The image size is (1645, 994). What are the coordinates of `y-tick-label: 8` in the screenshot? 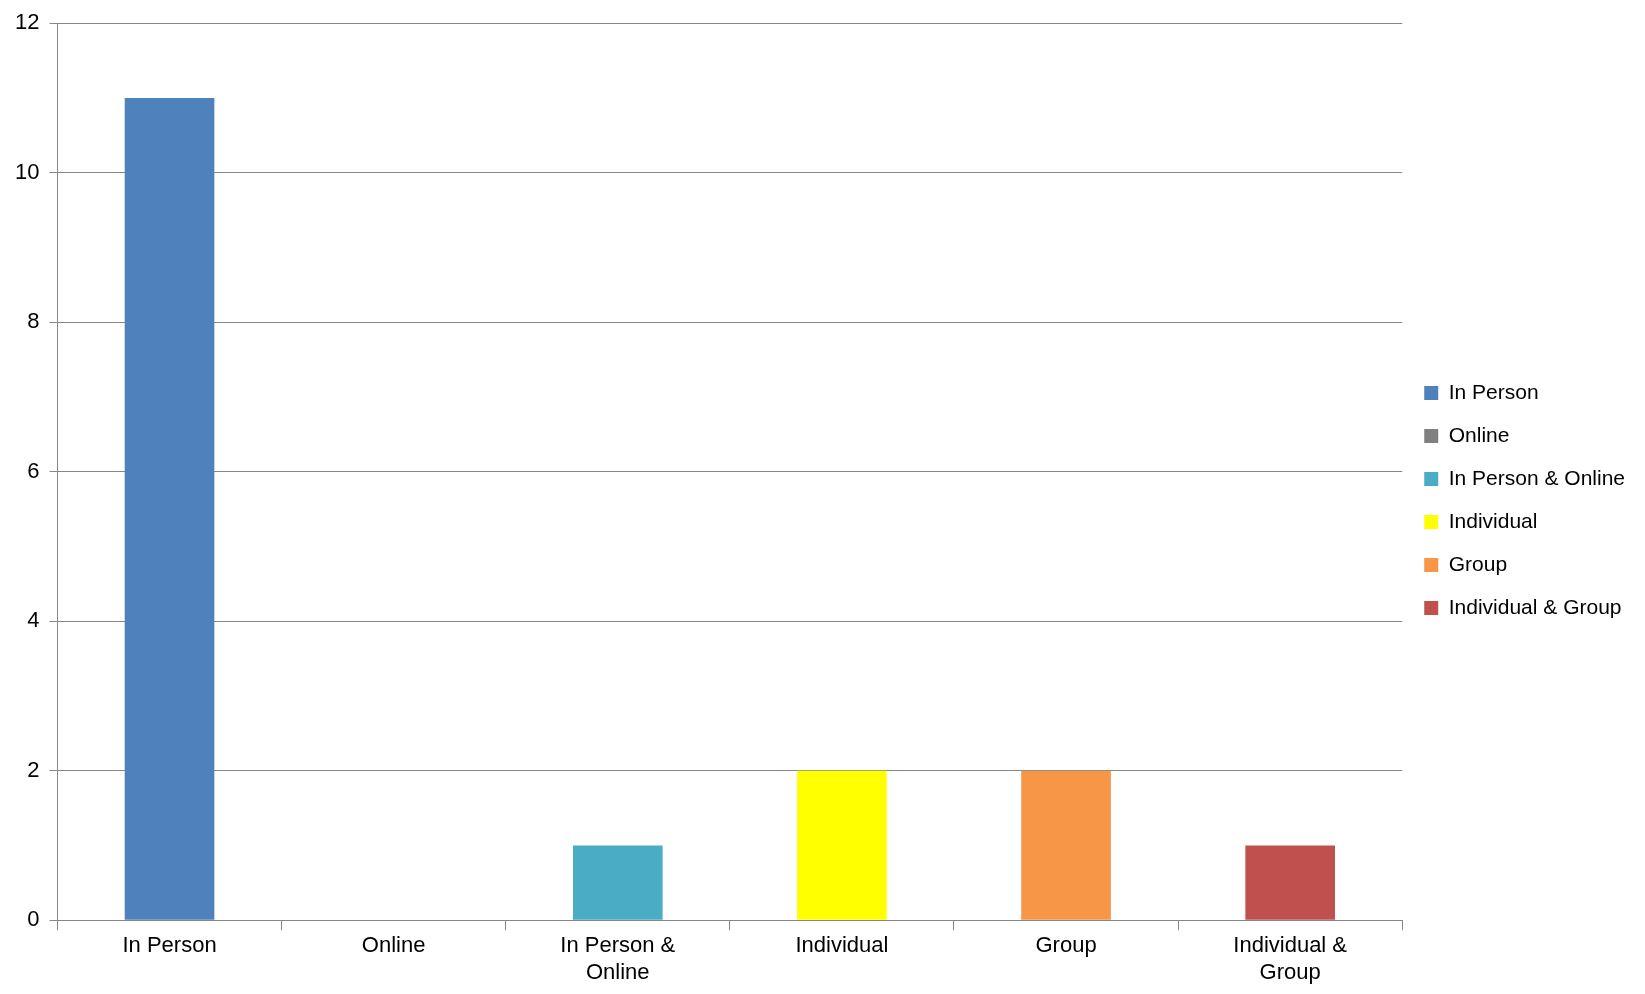 It's located at (33, 321).